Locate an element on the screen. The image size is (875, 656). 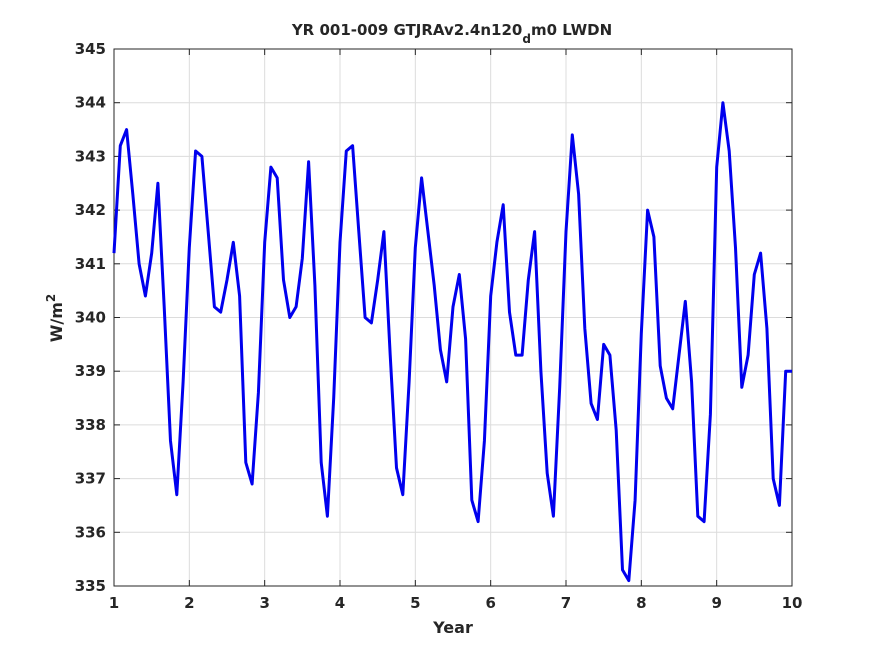
y-tick-label: 343 is located at coordinates (90, 156).